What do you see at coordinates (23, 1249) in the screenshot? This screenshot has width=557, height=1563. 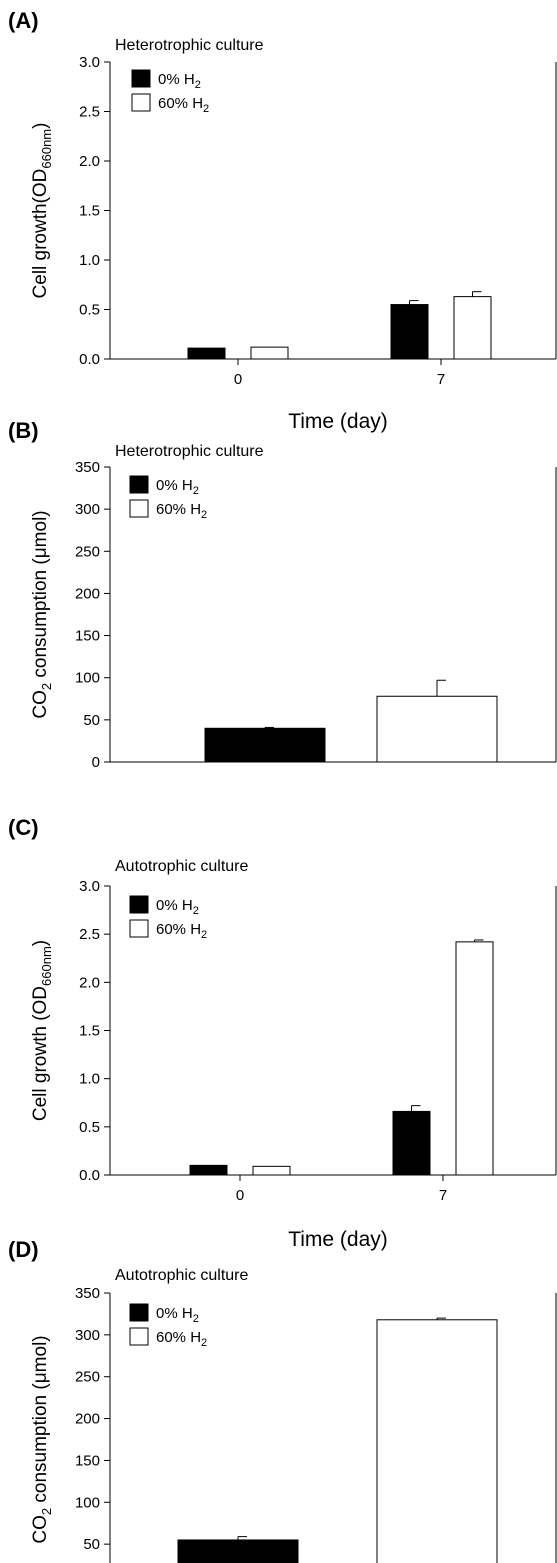 I see `panel-label: (D)` at bounding box center [23, 1249].